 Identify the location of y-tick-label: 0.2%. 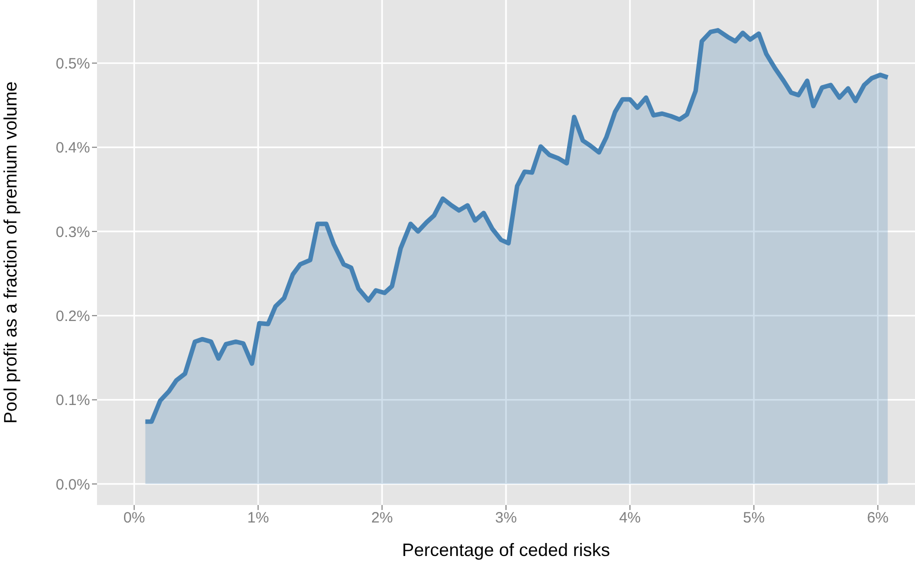
(73, 316).